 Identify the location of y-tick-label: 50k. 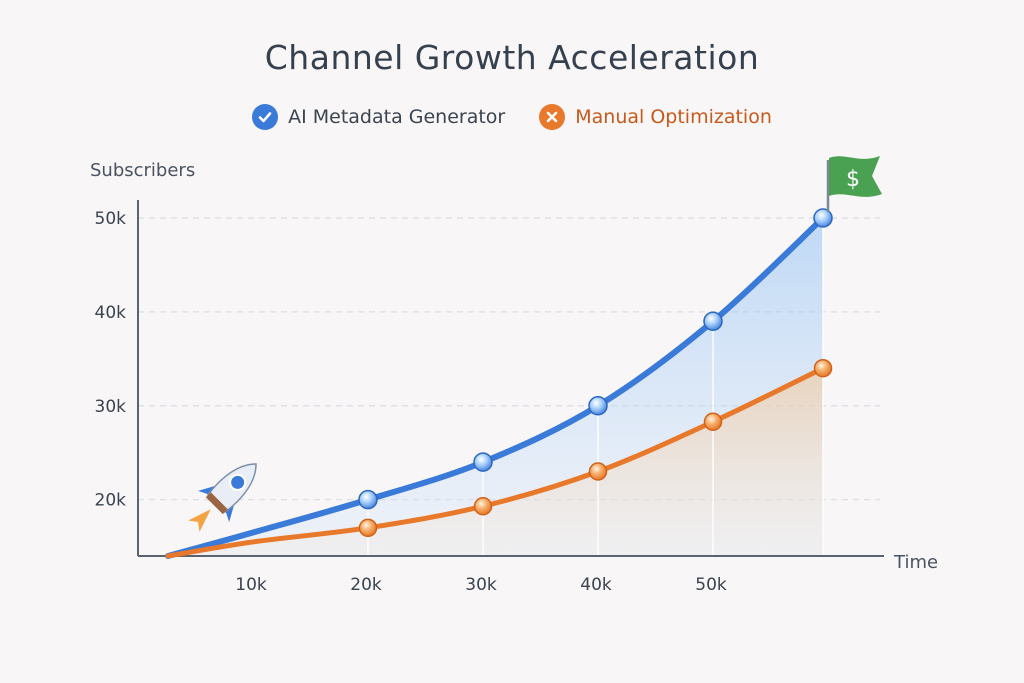
(111, 219).